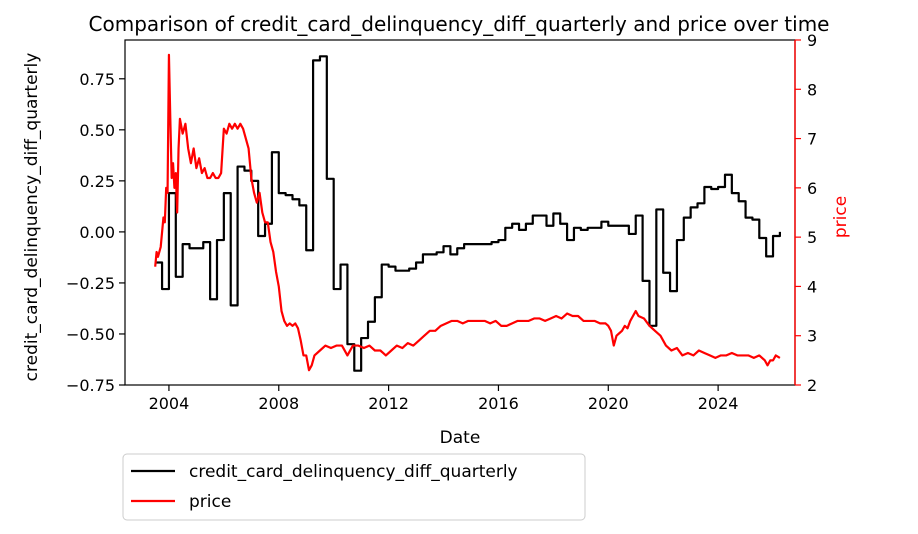 This screenshot has height=534, width=918. I want to click on x-tick-label: 2020, so click(608, 403).